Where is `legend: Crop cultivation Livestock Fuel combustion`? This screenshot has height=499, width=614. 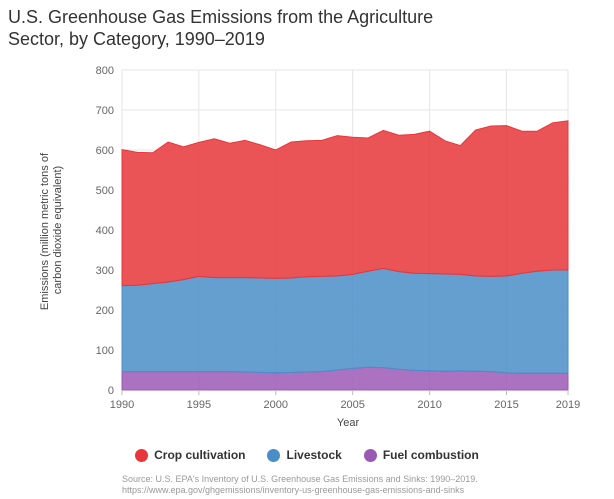 legend: Crop cultivation Livestock Fuel combustion is located at coordinates (307, 455).